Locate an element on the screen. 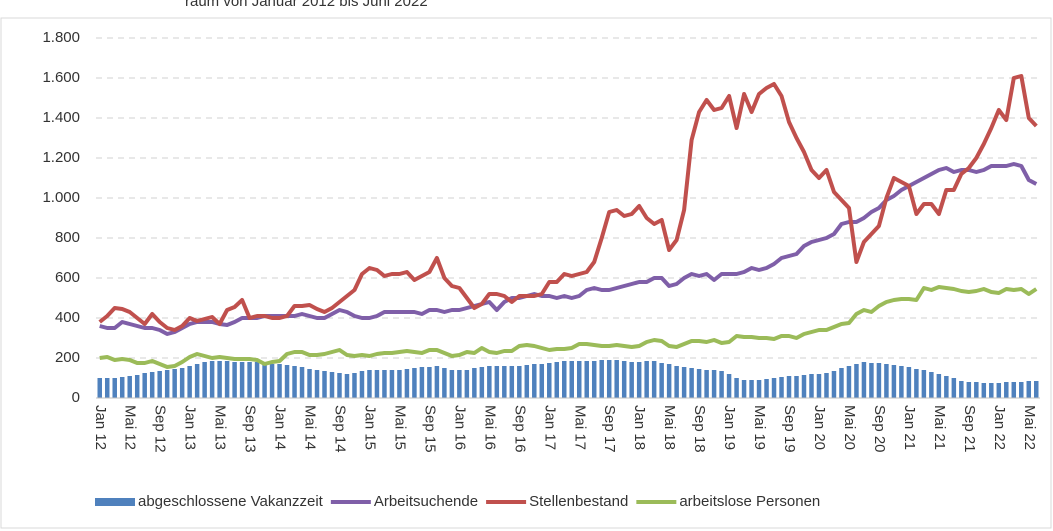 Image resolution: width=1053 pixels, height=531 pixels. x-tick-label: Jan 16 is located at coordinates (459, 427).